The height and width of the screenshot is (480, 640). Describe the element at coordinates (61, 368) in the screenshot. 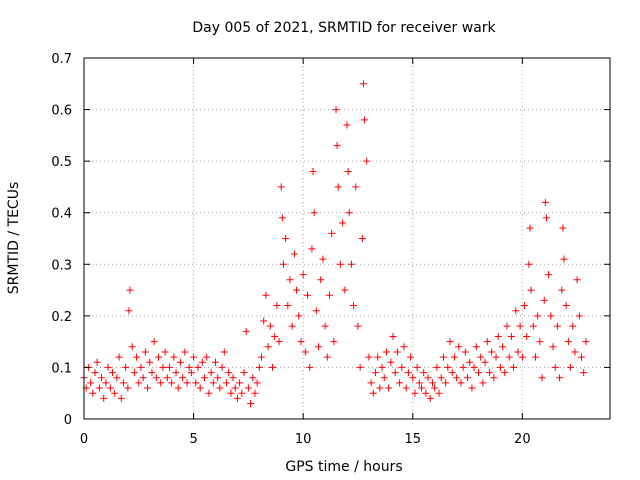

I see `y-tick-label: 0.1` at that location.